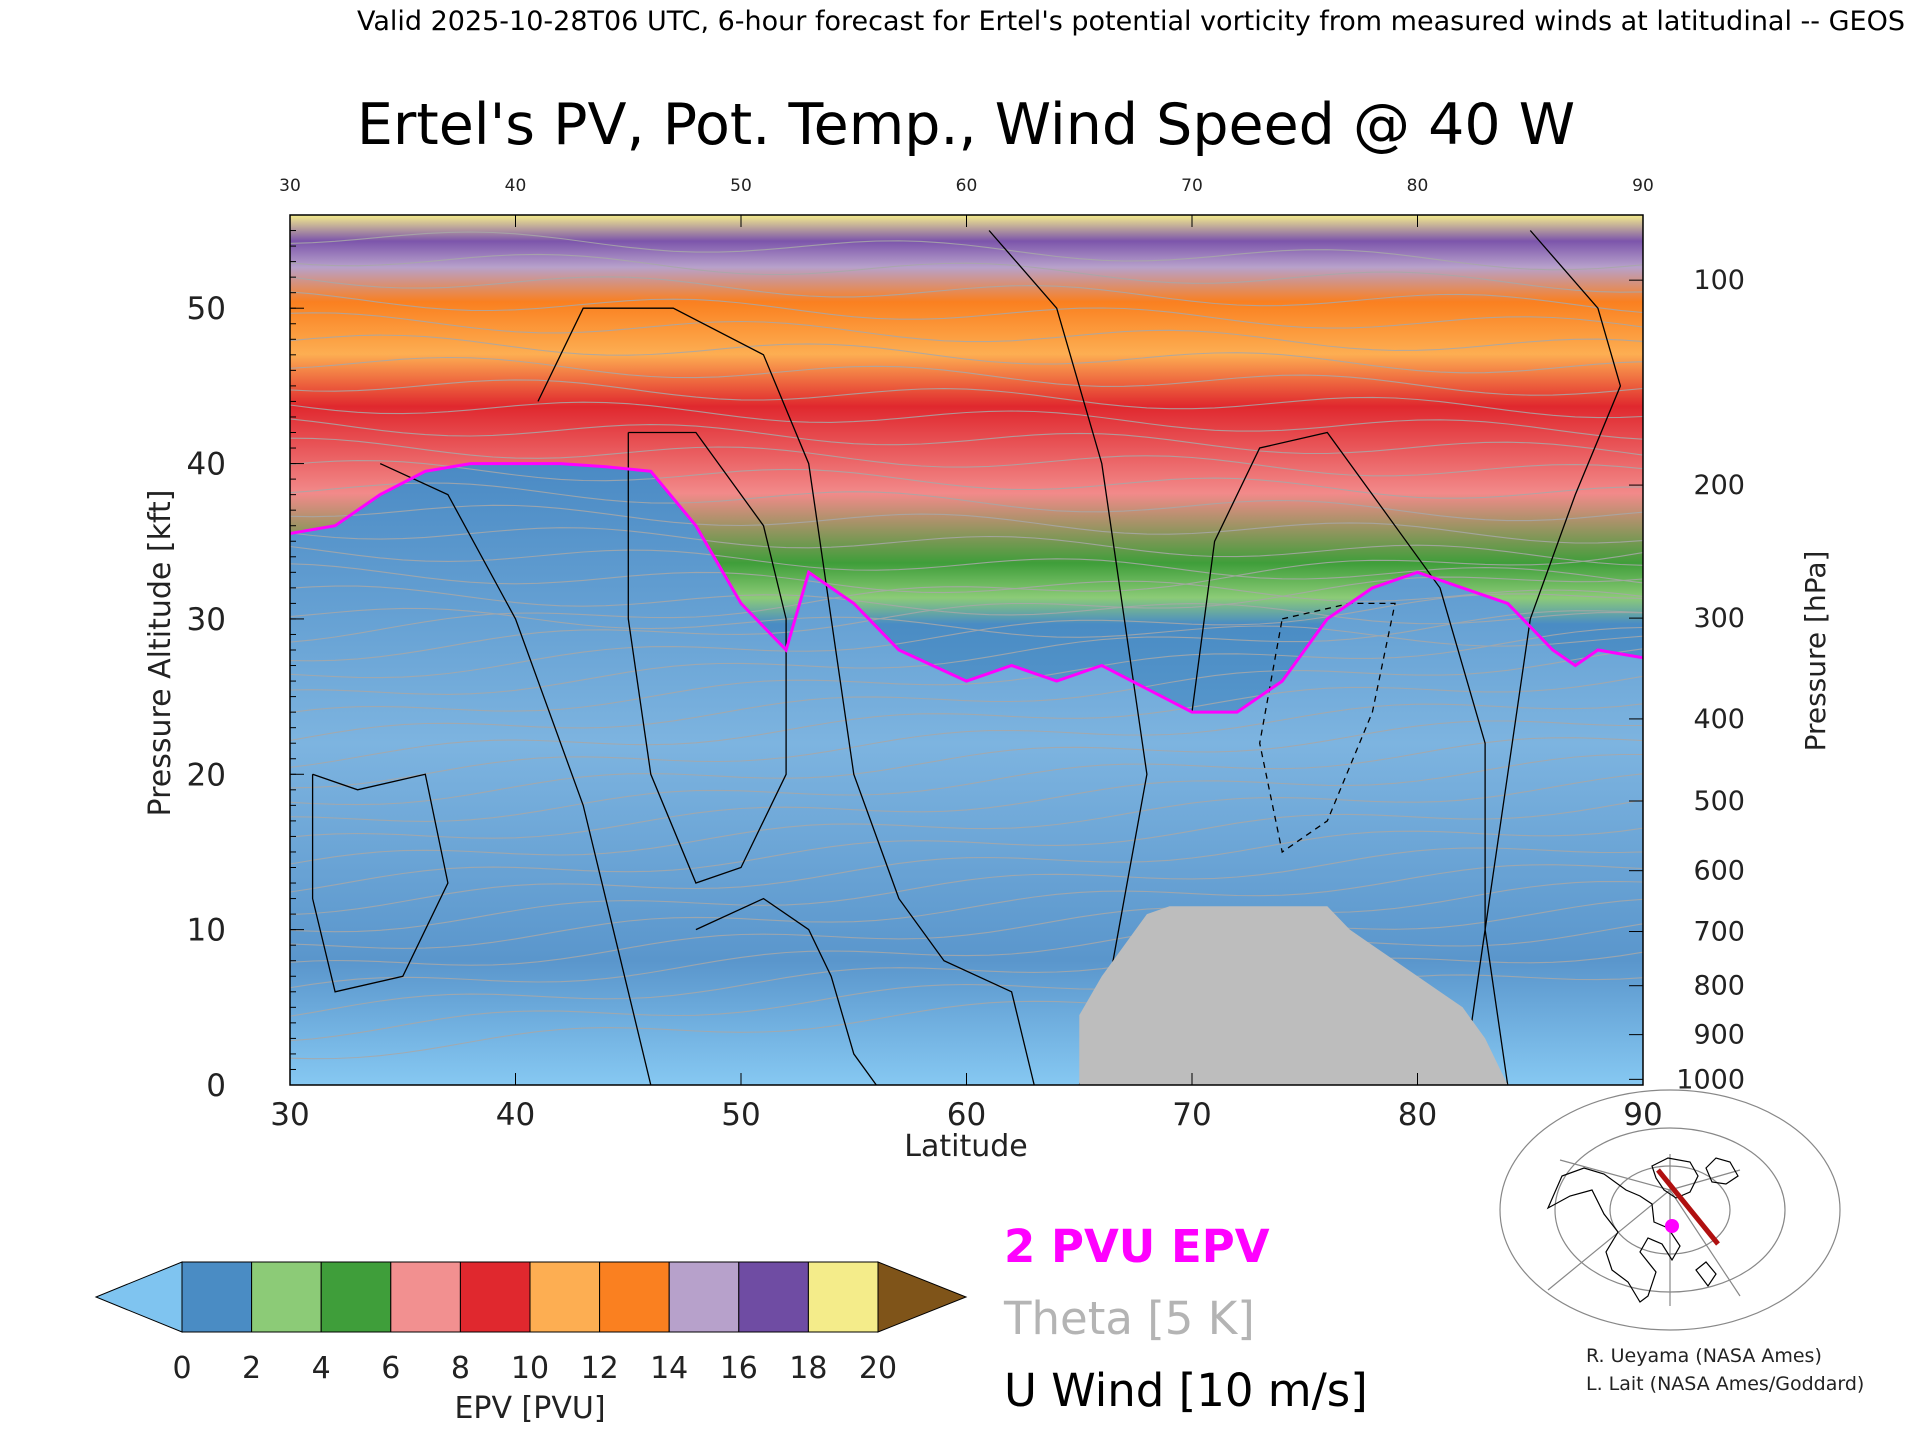 The width and height of the screenshot is (1920, 1440). What do you see at coordinates (1815, 651) in the screenshot?
I see `y2-axis-label: Pressure [hPa]` at bounding box center [1815, 651].